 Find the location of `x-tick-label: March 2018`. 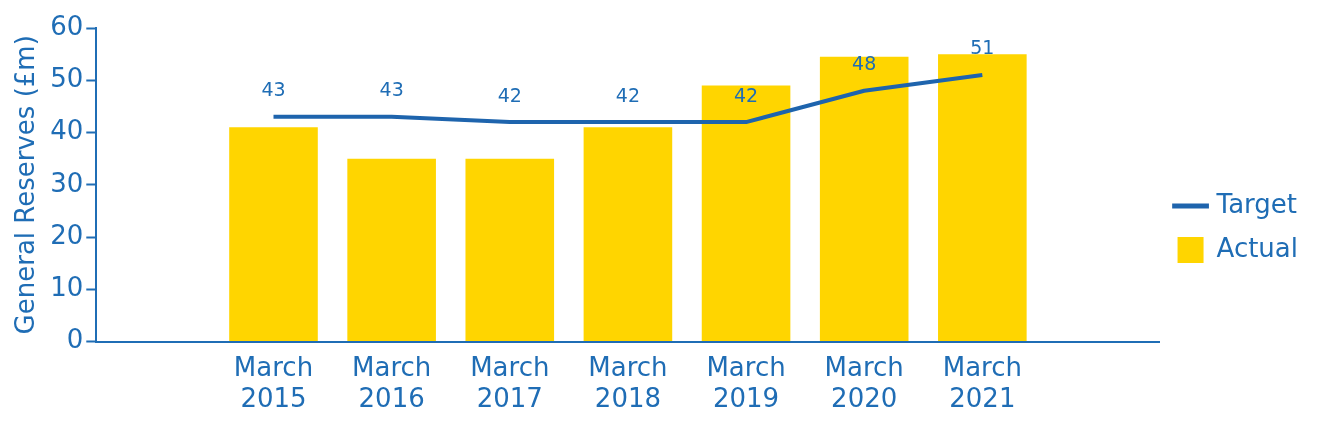

x-tick-label: March 2018 is located at coordinates (628, 382).